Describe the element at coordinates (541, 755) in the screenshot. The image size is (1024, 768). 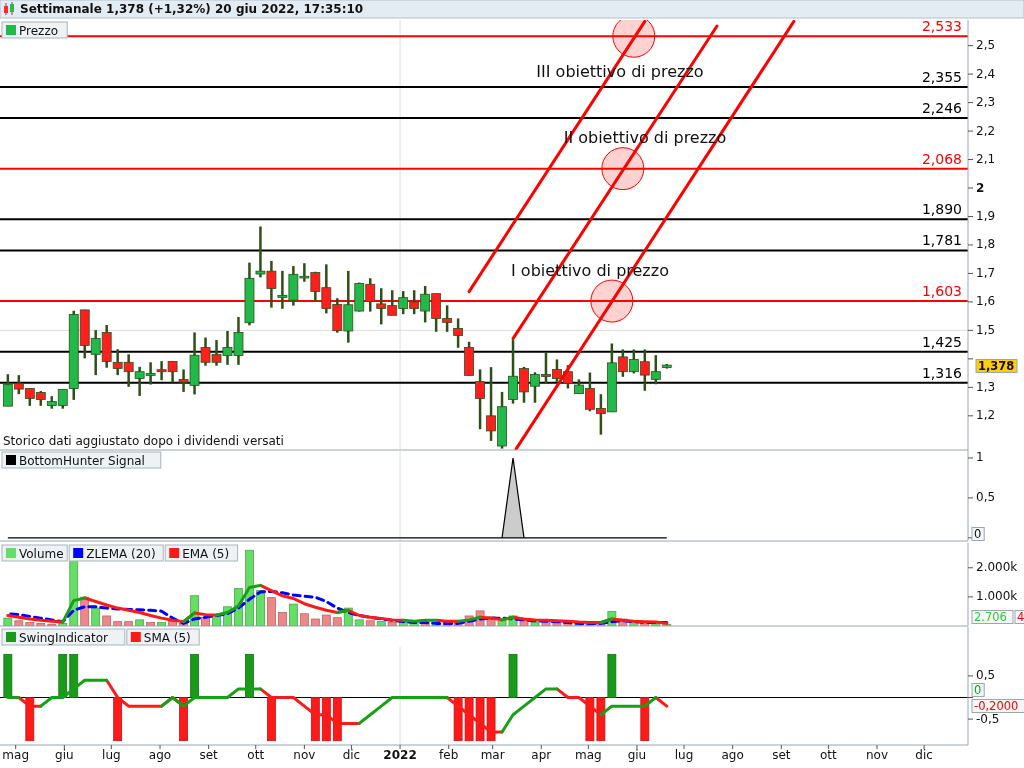
I see `x-tick-label: apr` at that location.